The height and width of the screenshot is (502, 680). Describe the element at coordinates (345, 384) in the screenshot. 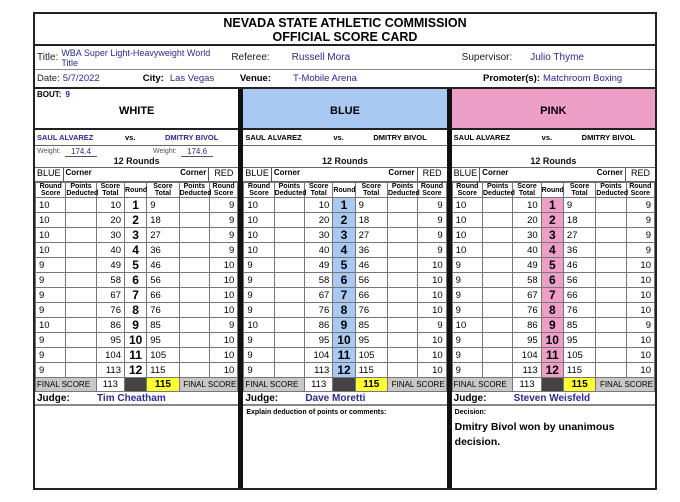

I see `final-score-row: FINAL SCORE 113 115 FINAL SCORE` at that location.